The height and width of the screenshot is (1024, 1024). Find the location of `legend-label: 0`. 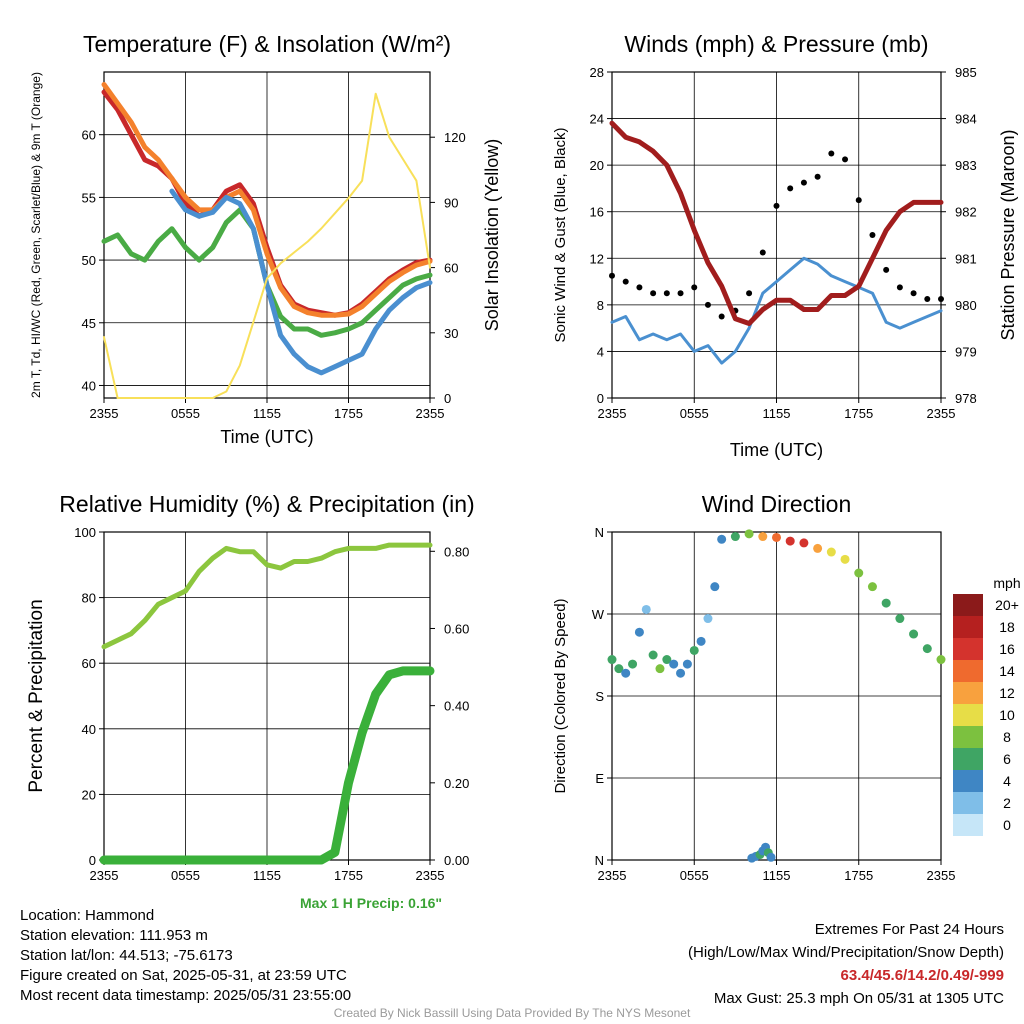

legend-label: 0 is located at coordinates (1007, 825).